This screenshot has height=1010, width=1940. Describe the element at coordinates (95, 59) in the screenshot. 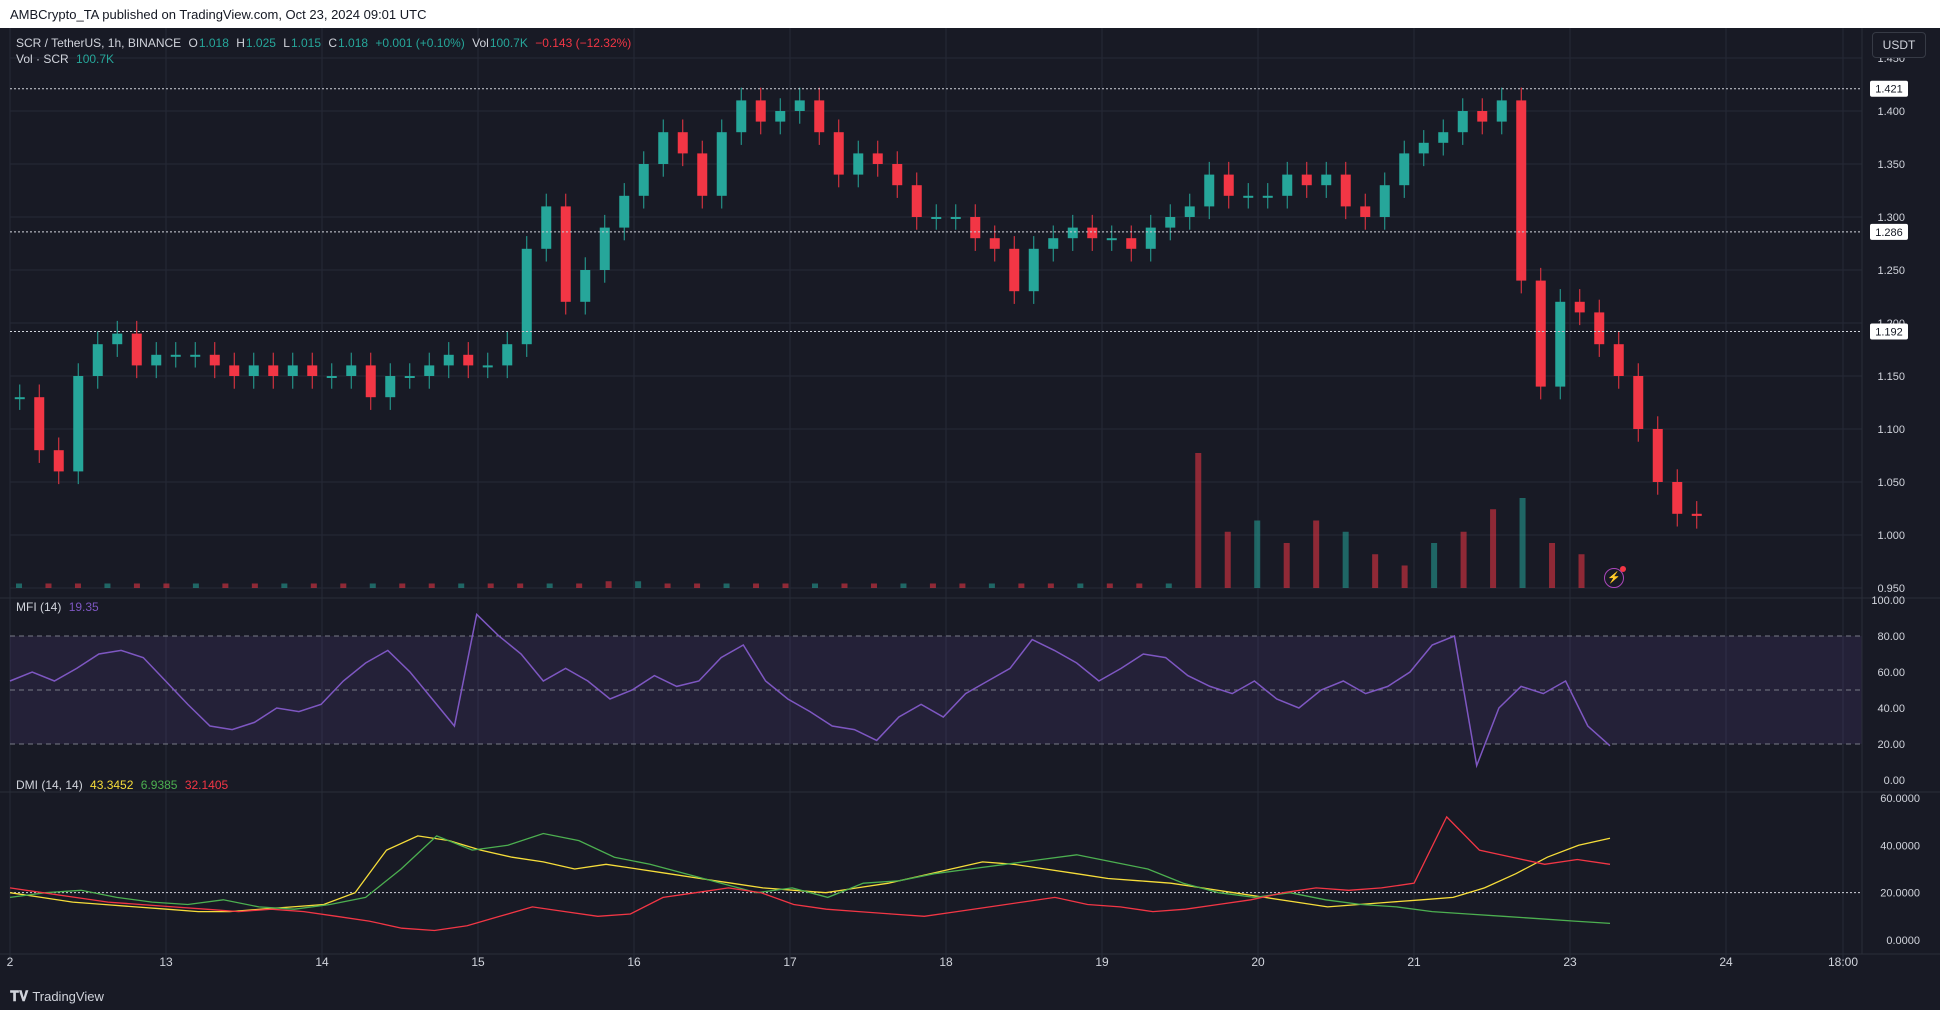

I see `vol-line-value: 100.7K` at that location.